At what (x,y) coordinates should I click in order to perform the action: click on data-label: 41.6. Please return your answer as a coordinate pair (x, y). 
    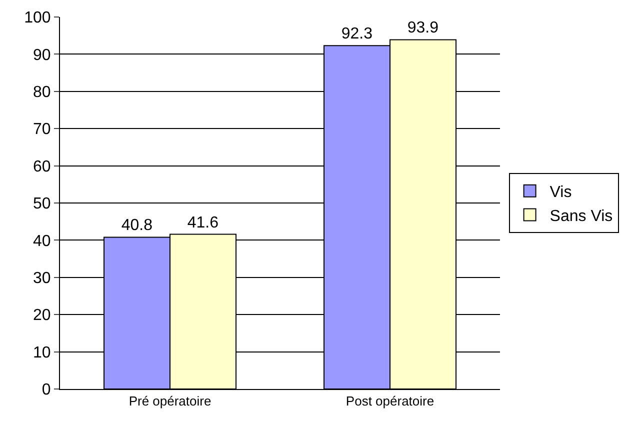
    Looking at the image, I should click on (203, 223).